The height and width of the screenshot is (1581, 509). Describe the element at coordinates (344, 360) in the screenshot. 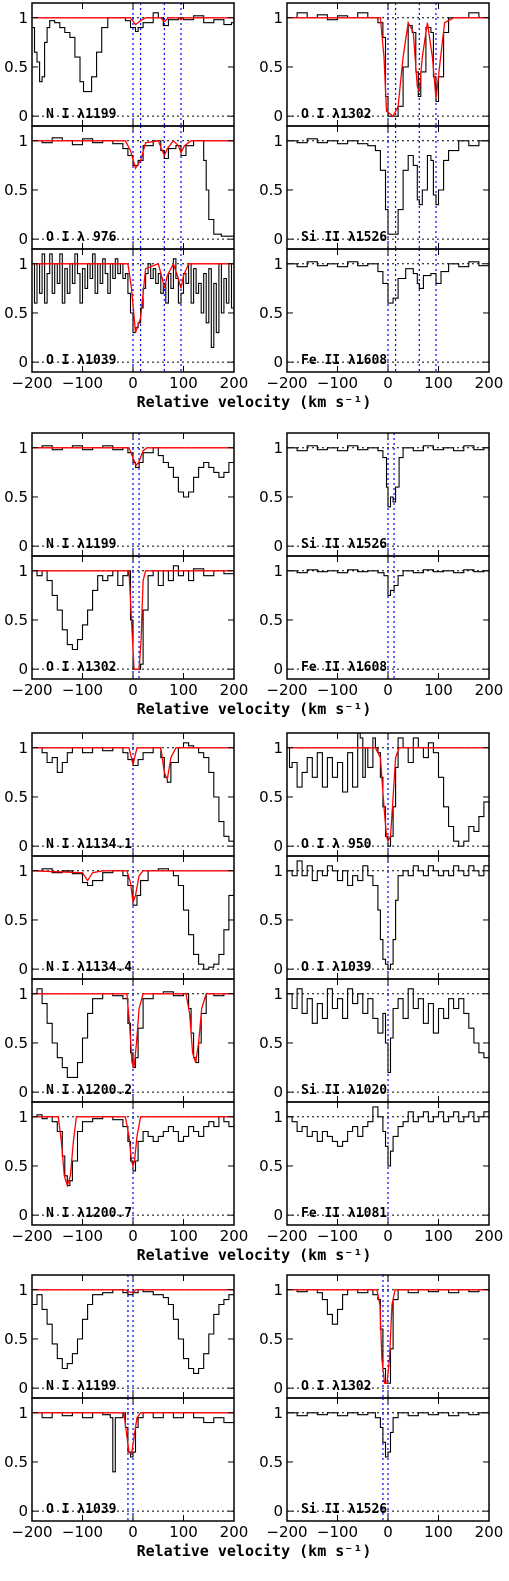

I see `ion-label: Fe II λ1608` at that location.